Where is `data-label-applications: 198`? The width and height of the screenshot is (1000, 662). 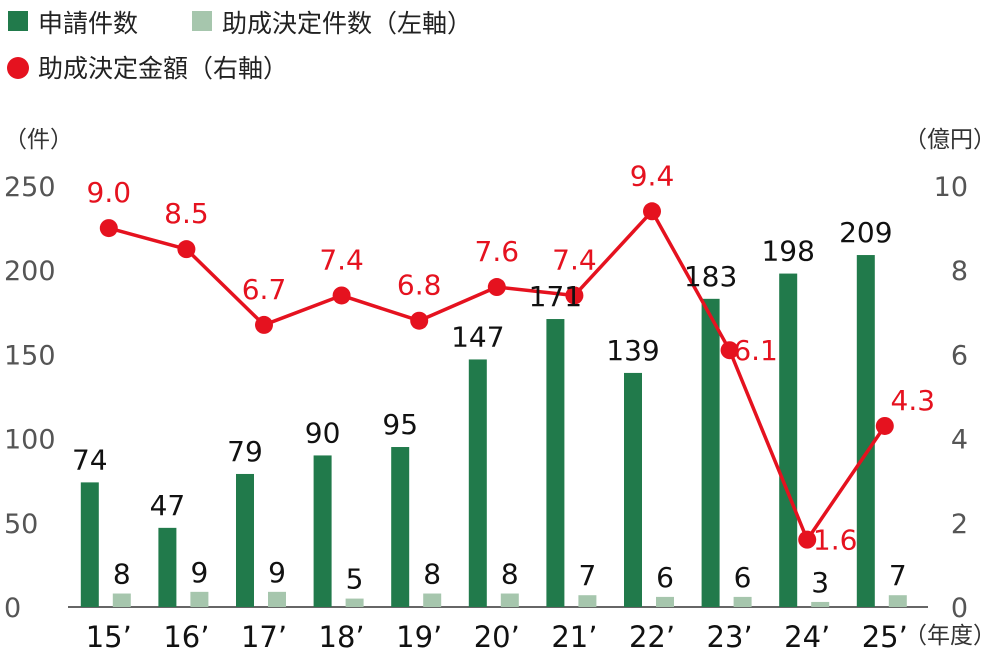
data-label-applications: 198 is located at coordinates (787, 251).